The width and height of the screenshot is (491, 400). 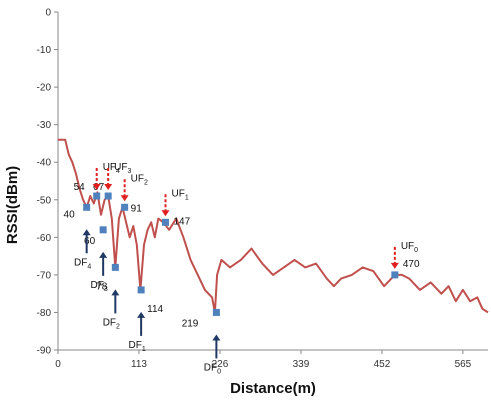 What do you see at coordinates (44, 200) in the screenshot?
I see `y-tick-label: -50` at bounding box center [44, 200].